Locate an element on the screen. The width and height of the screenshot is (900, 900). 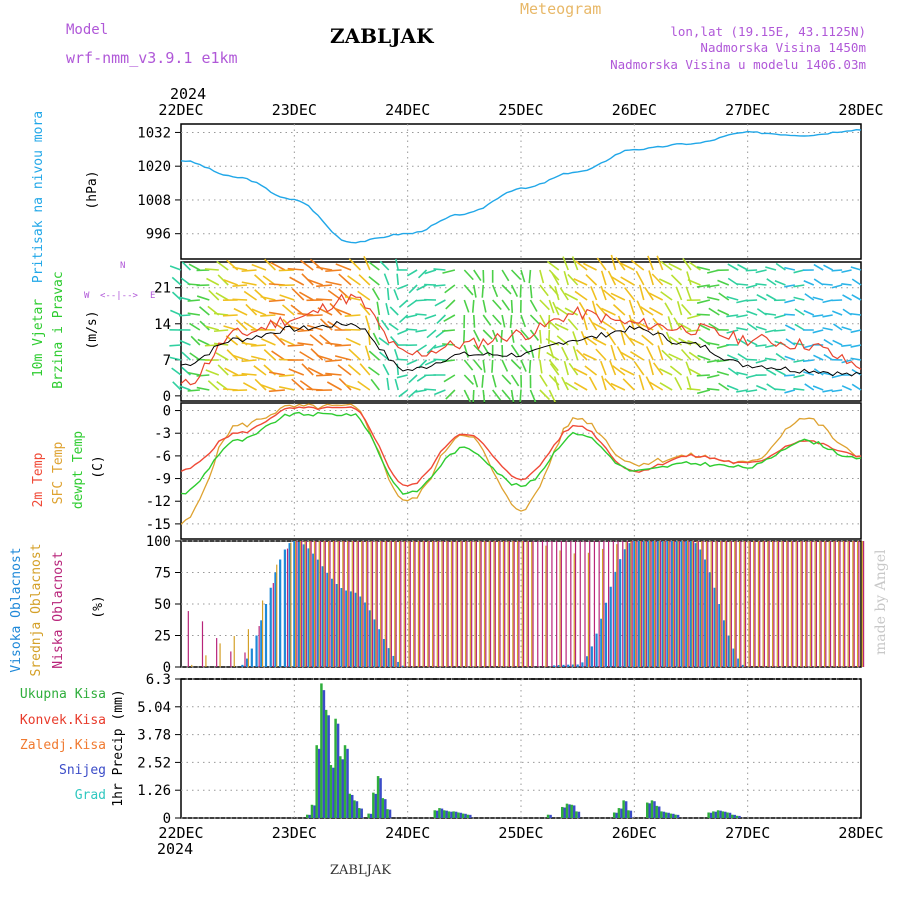
dewpt-line is located at coordinates (521, 453).